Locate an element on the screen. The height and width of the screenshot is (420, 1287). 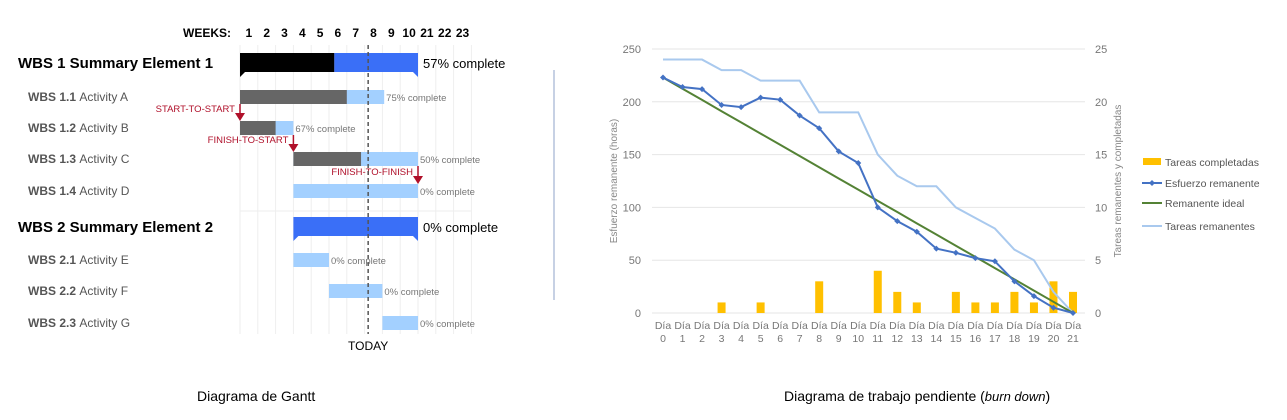
gantt-caption: Diagrama de Gantt is located at coordinates (256, 396).